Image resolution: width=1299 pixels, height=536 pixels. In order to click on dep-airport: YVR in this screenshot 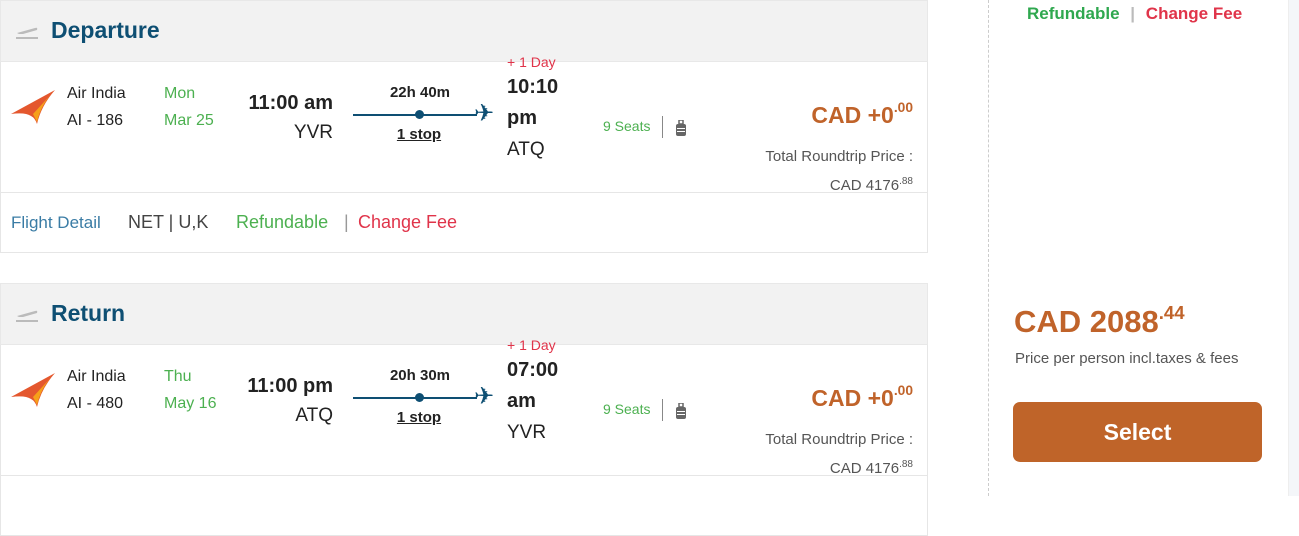, I will do `click(313, 132)`.